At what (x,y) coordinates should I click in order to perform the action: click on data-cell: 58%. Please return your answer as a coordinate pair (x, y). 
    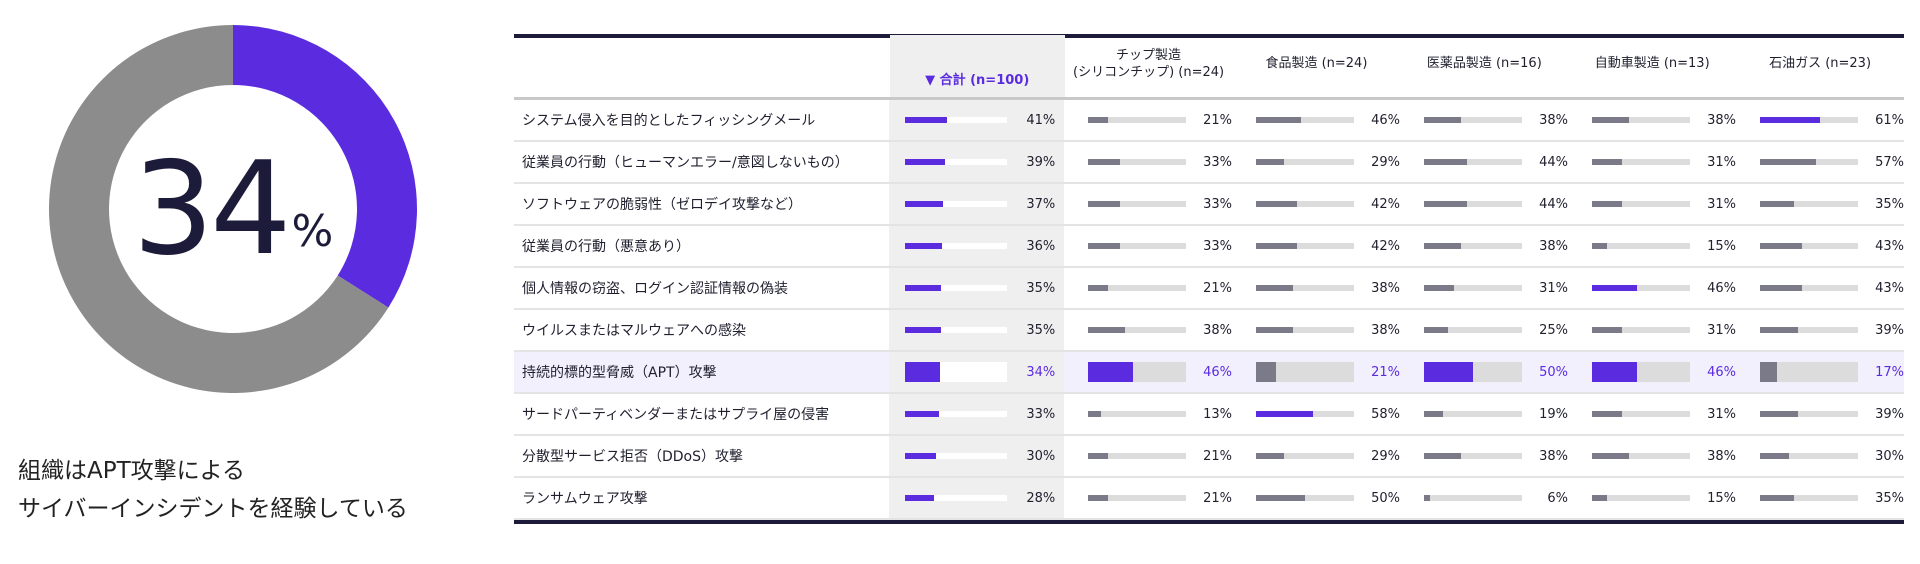
    Looking at the image, I should click on (1316, 414).